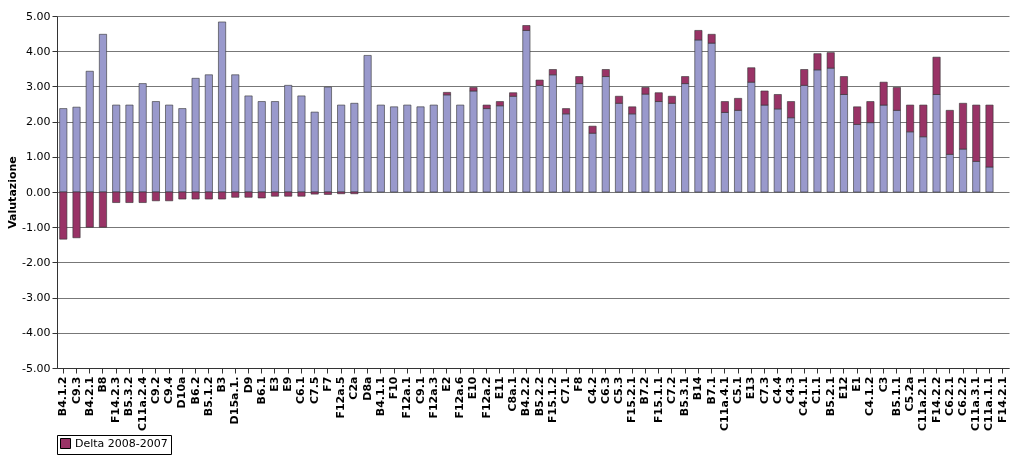 The width and height of the screenshot is (1015, 459). Describe the element at coordinates (618, 390) in the screenshot. I see `x-tick-label: C5.3` at that location.